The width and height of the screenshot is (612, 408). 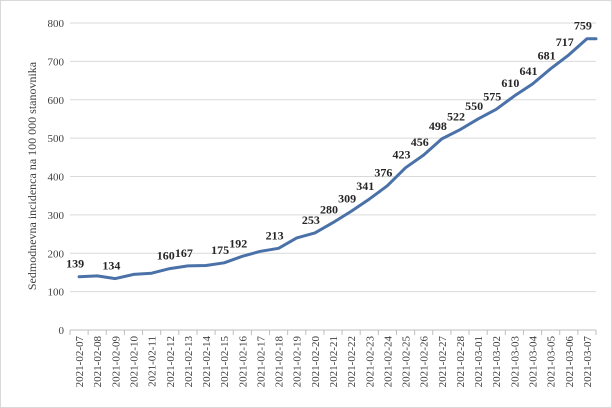 I want to click on x-tick-2021-02-28: 2021-02-28, so click(x=461, y=362).